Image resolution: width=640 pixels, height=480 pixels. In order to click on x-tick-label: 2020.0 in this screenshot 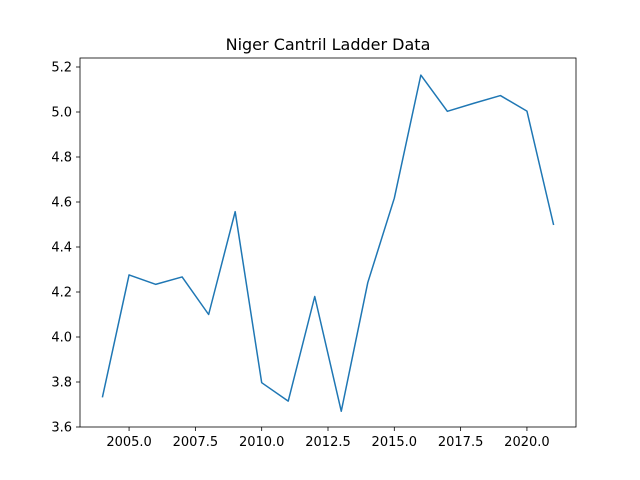, I will do `click(527, 442)`.